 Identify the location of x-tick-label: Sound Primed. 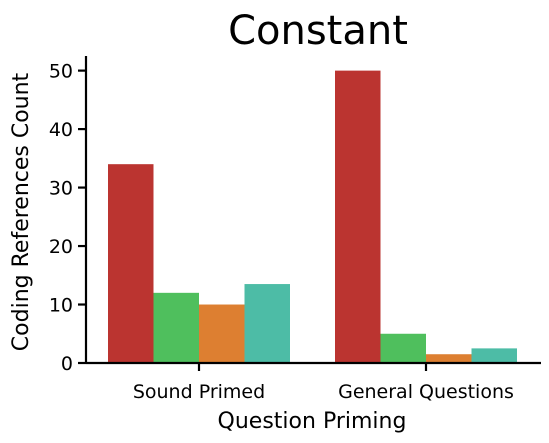
(199, 392).